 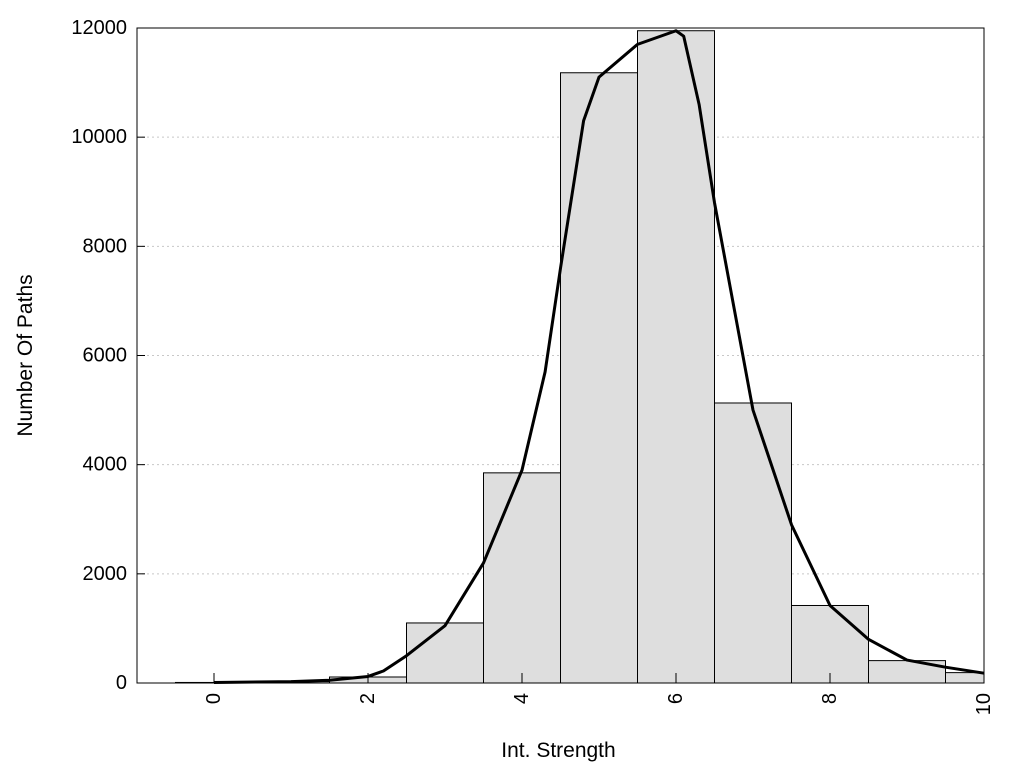 I want to click on y-axis-ticks: 0 2000 4000 6000 8000 10000 12000, so click(x=108, y=355).